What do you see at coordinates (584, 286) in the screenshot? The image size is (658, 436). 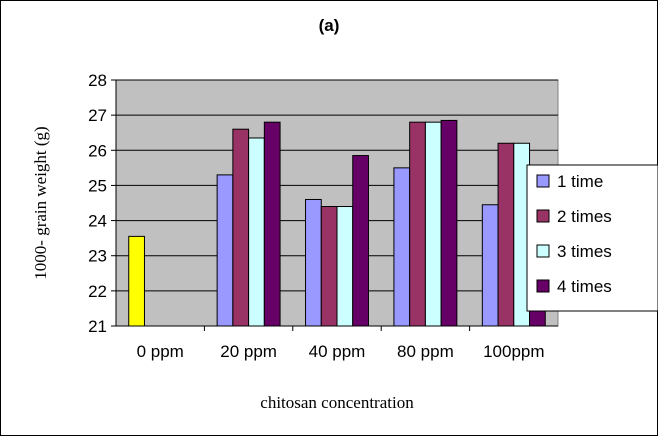 I see `legend-label: 4 times` at bounding box center [584, 286].